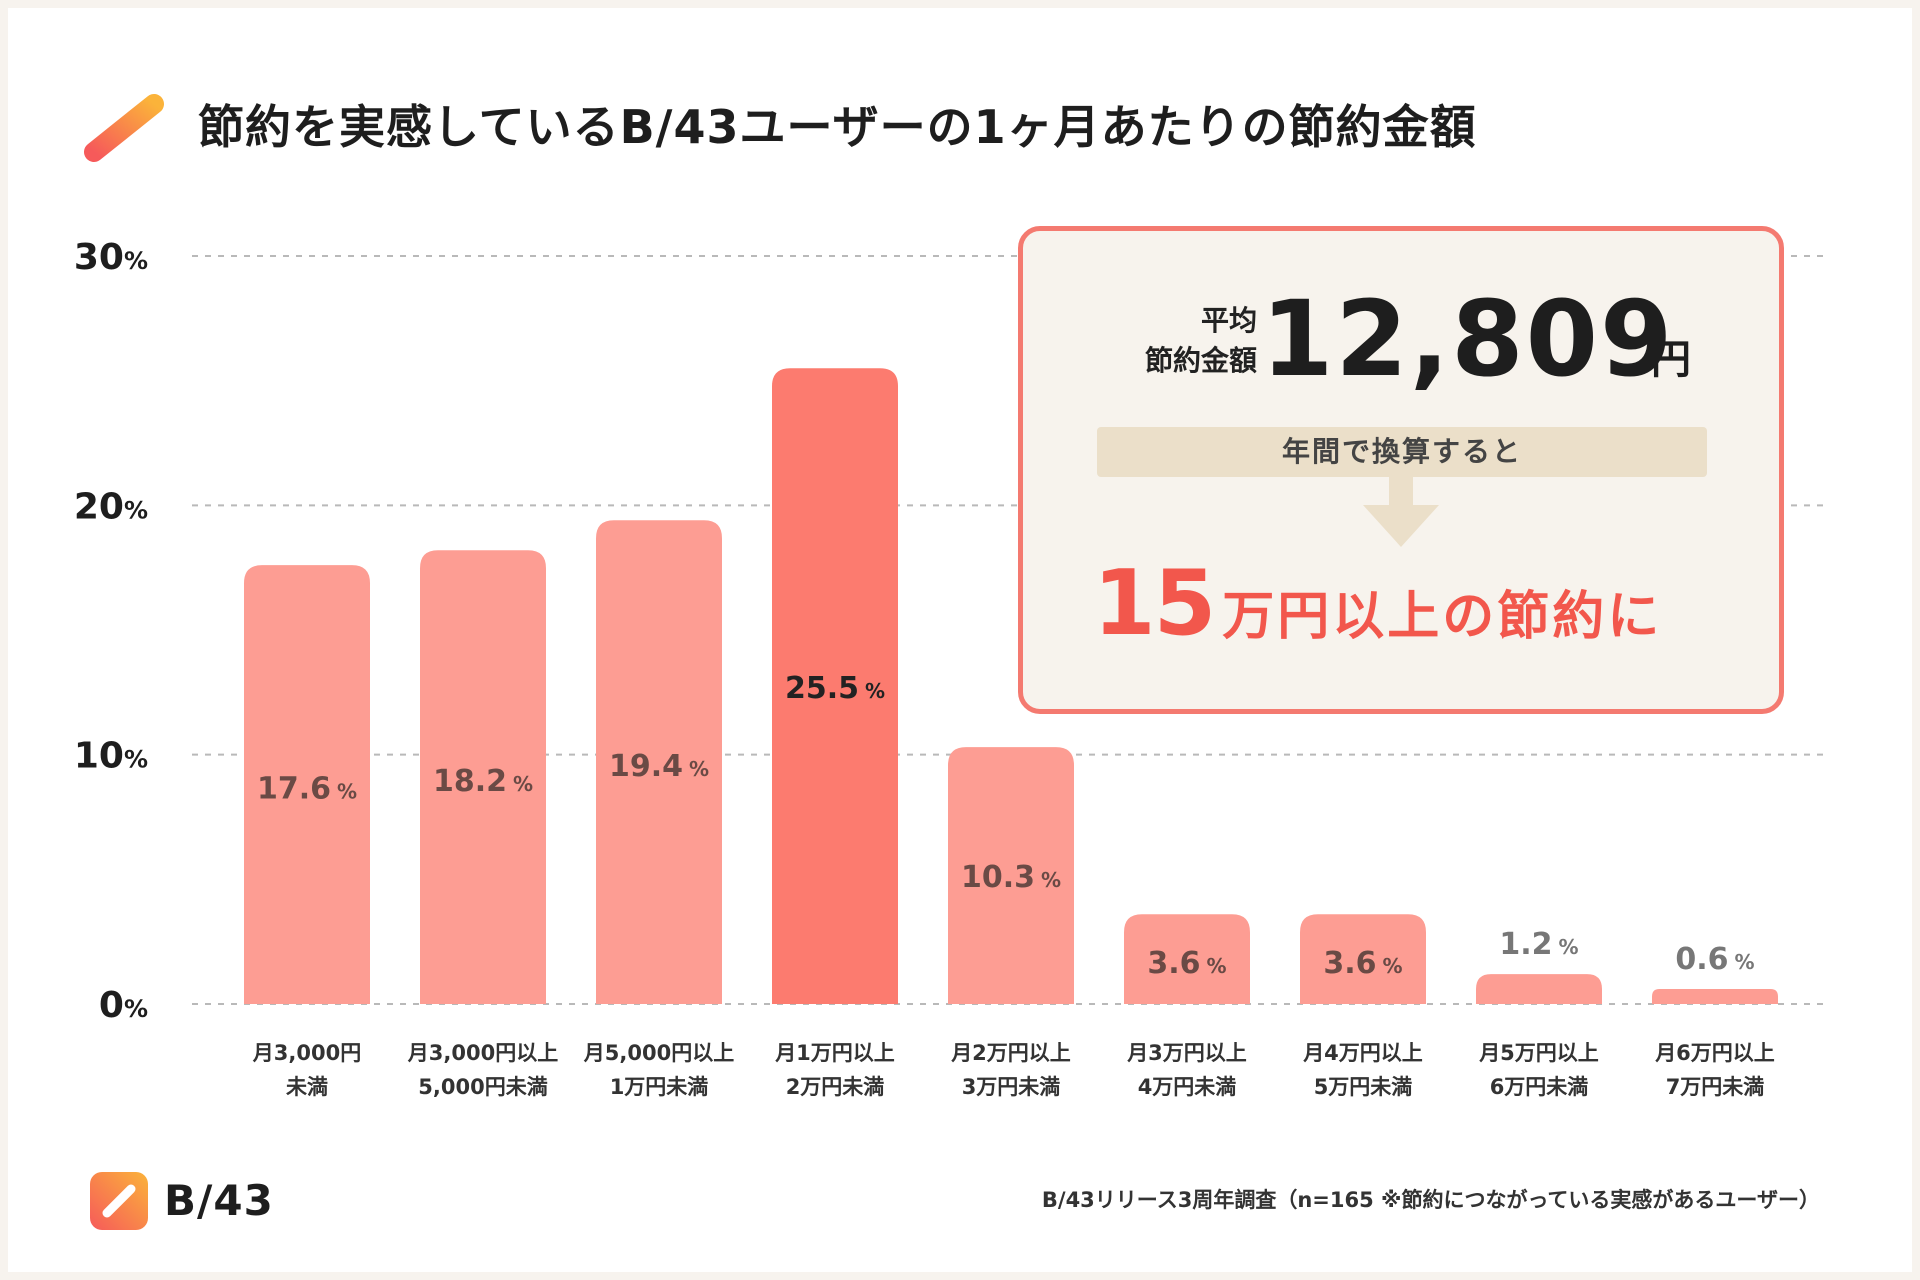  I want to click on x-tick-label-line: 月6万円以上, so click(1715, 1053).